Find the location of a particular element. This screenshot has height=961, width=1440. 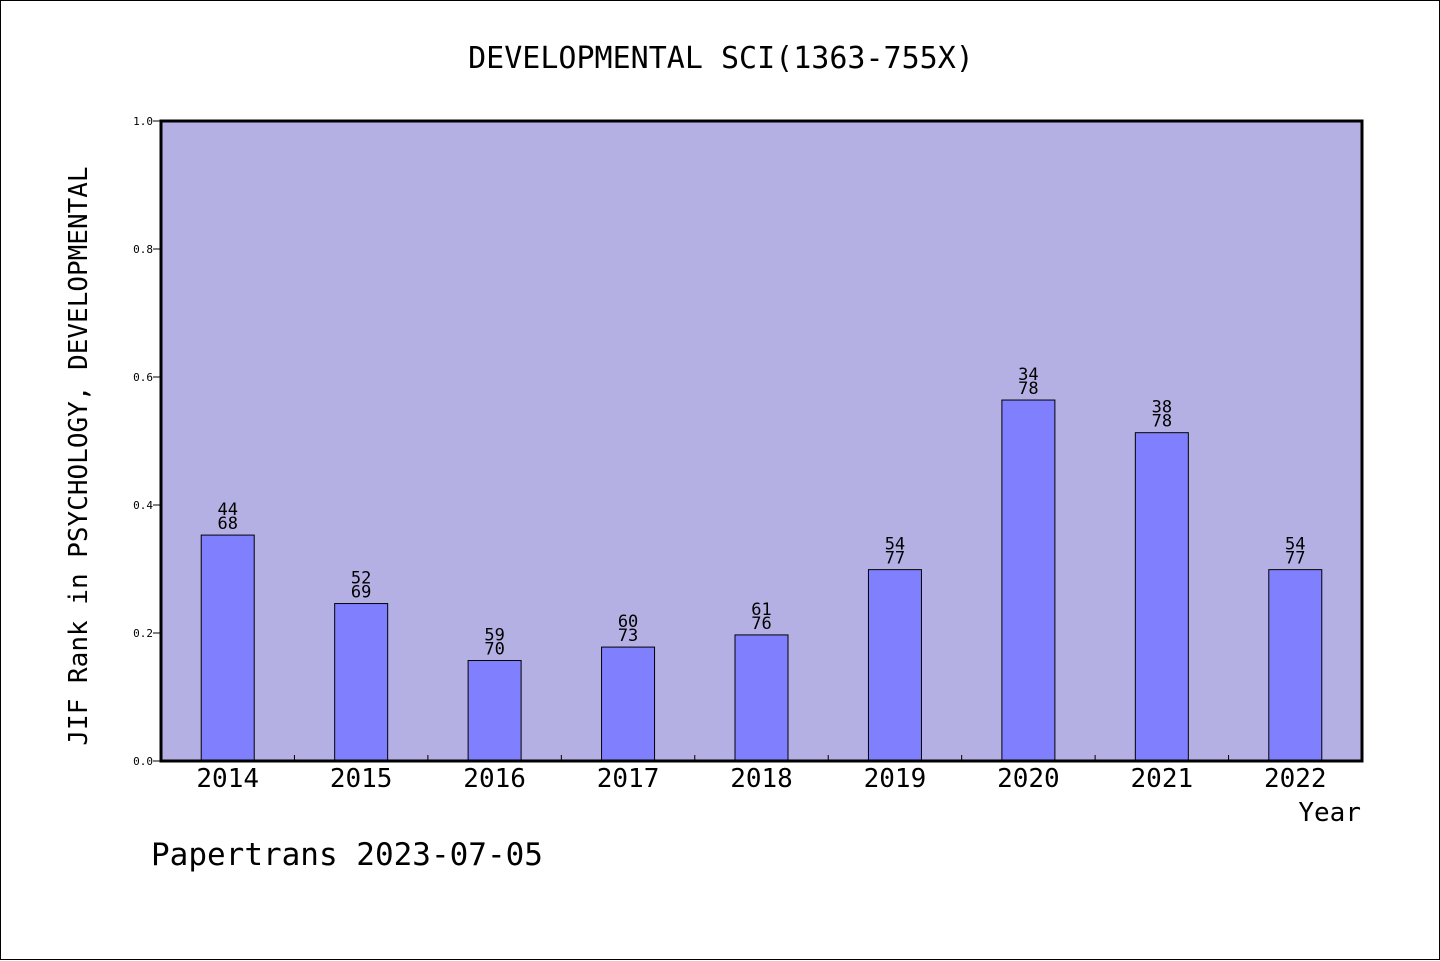

total-label: 68 is located at coordinates (227, 524).